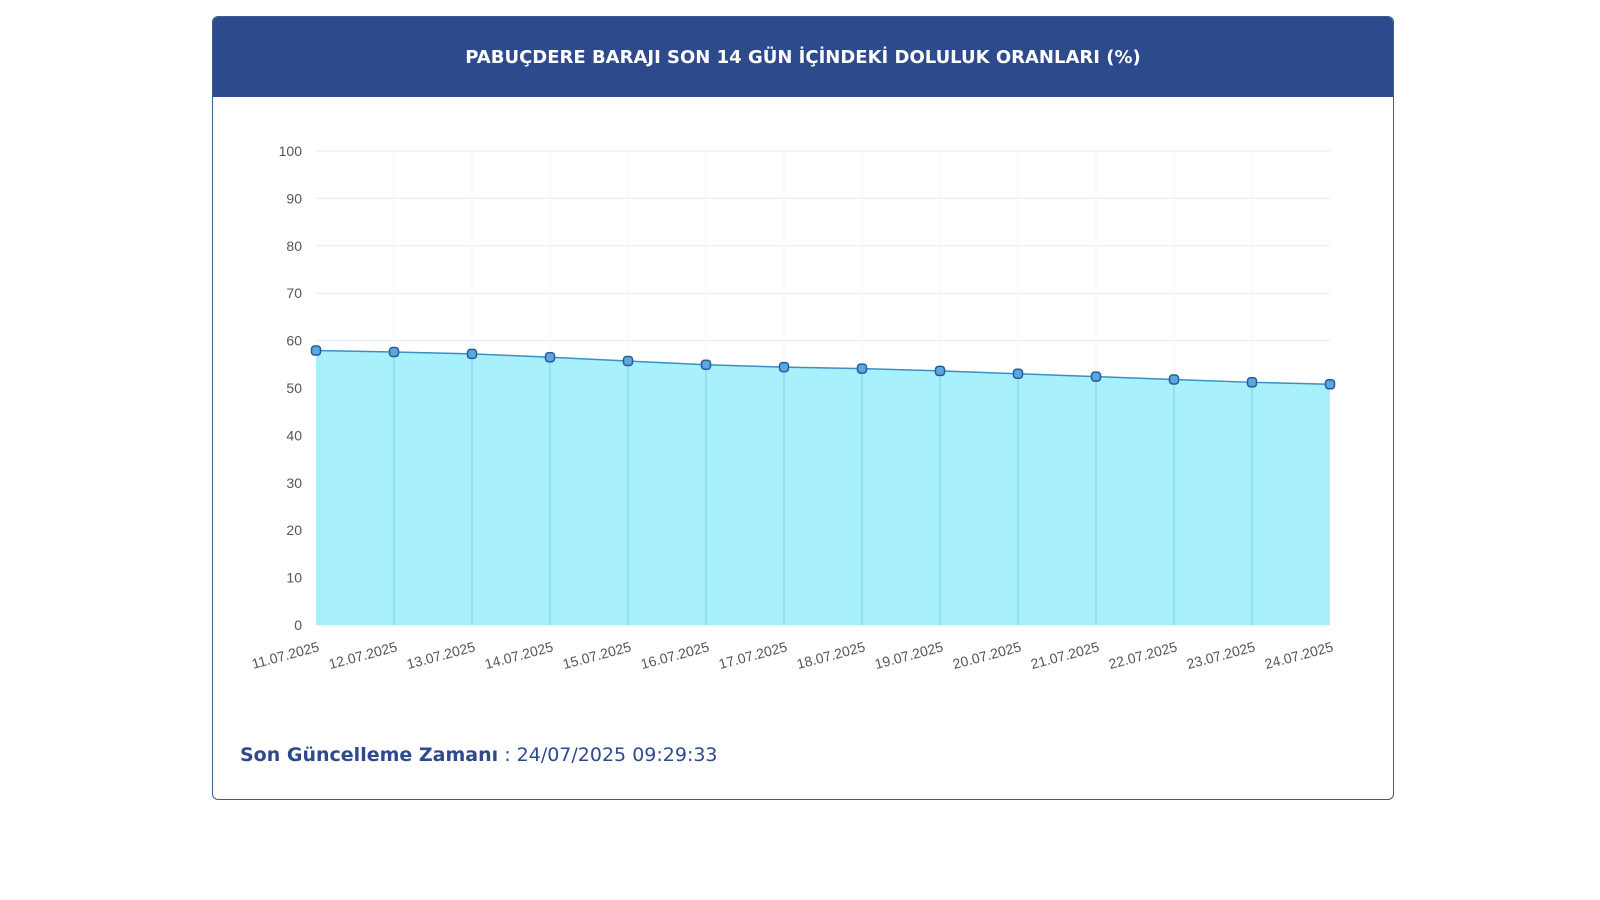 Image resolution: width=1600 pixels, height=900 pixels. Describe the element at coordinates (291, 151) in the screenshot. I see `y-tick-label: 100` at that location.